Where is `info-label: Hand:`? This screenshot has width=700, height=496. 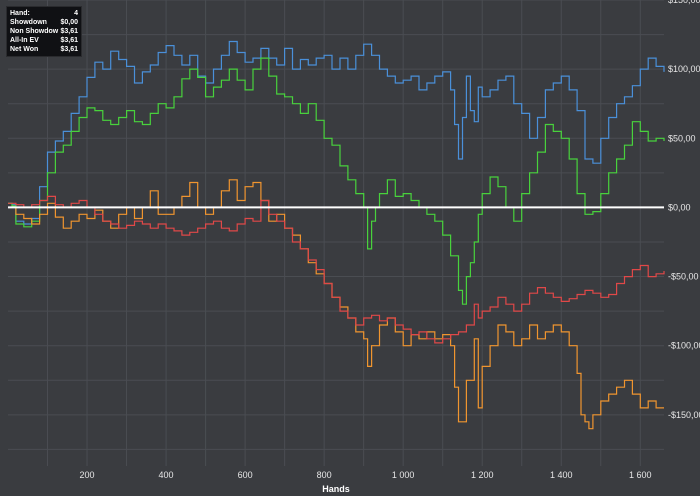 info-label: Hand: is located at coordinates (20, 13).